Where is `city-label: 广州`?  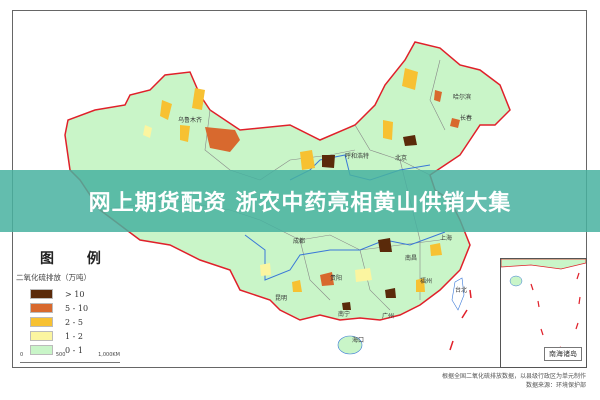 city-label: 广州 is located at coordinates (388, 316).